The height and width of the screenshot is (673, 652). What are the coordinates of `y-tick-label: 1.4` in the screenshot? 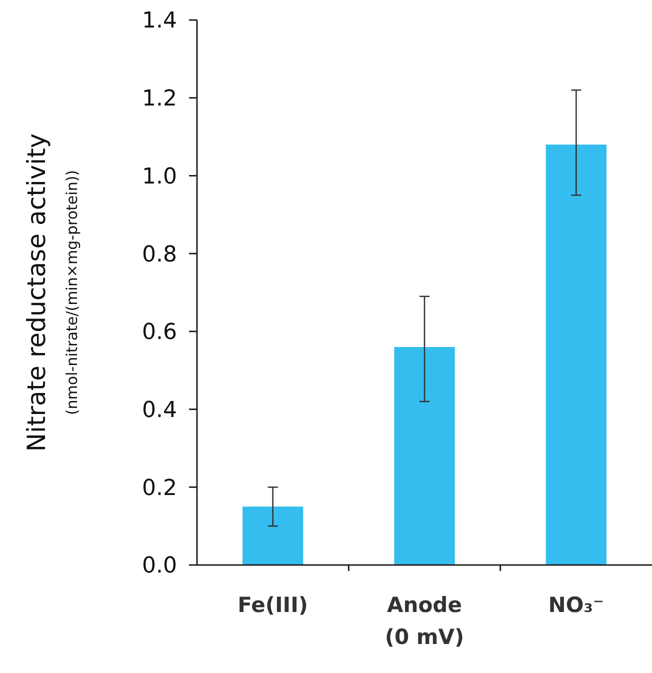 It's located at (159, 21).